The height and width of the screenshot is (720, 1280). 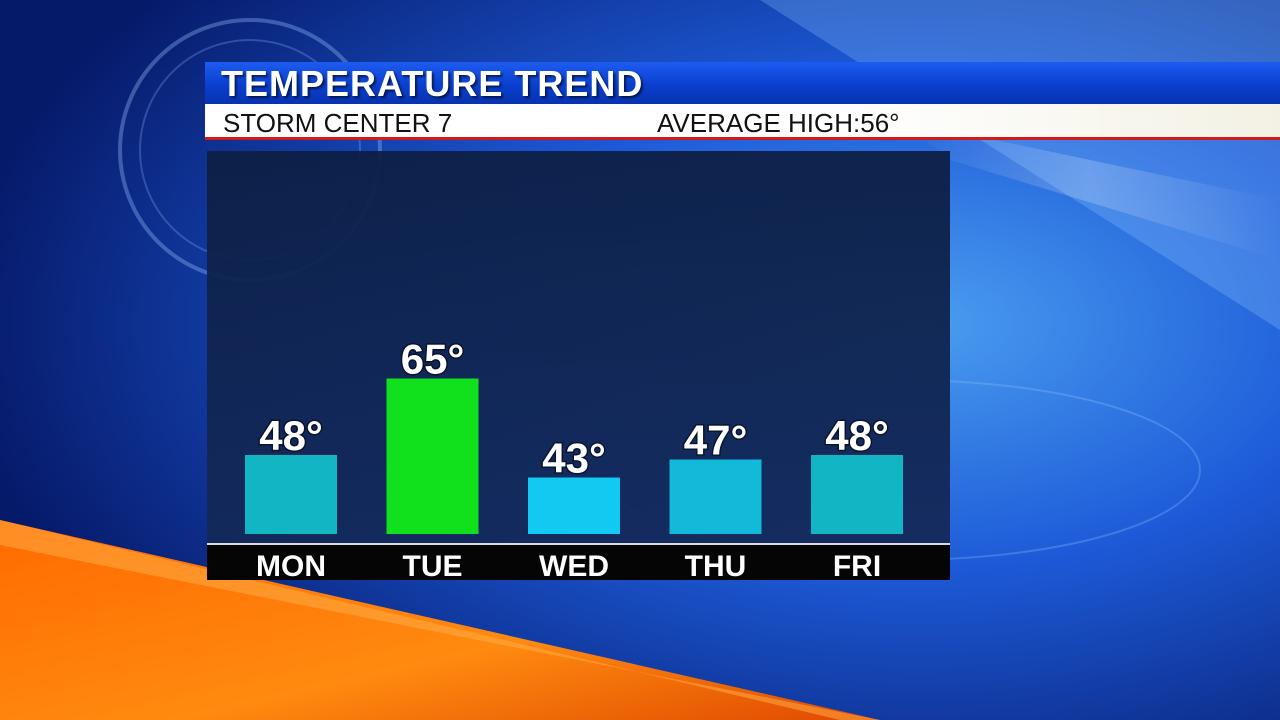 I want to click on subtitle-bar: STORM CENTER 7 AVERAGE HIGH:56°, so click(x=742, y=122).